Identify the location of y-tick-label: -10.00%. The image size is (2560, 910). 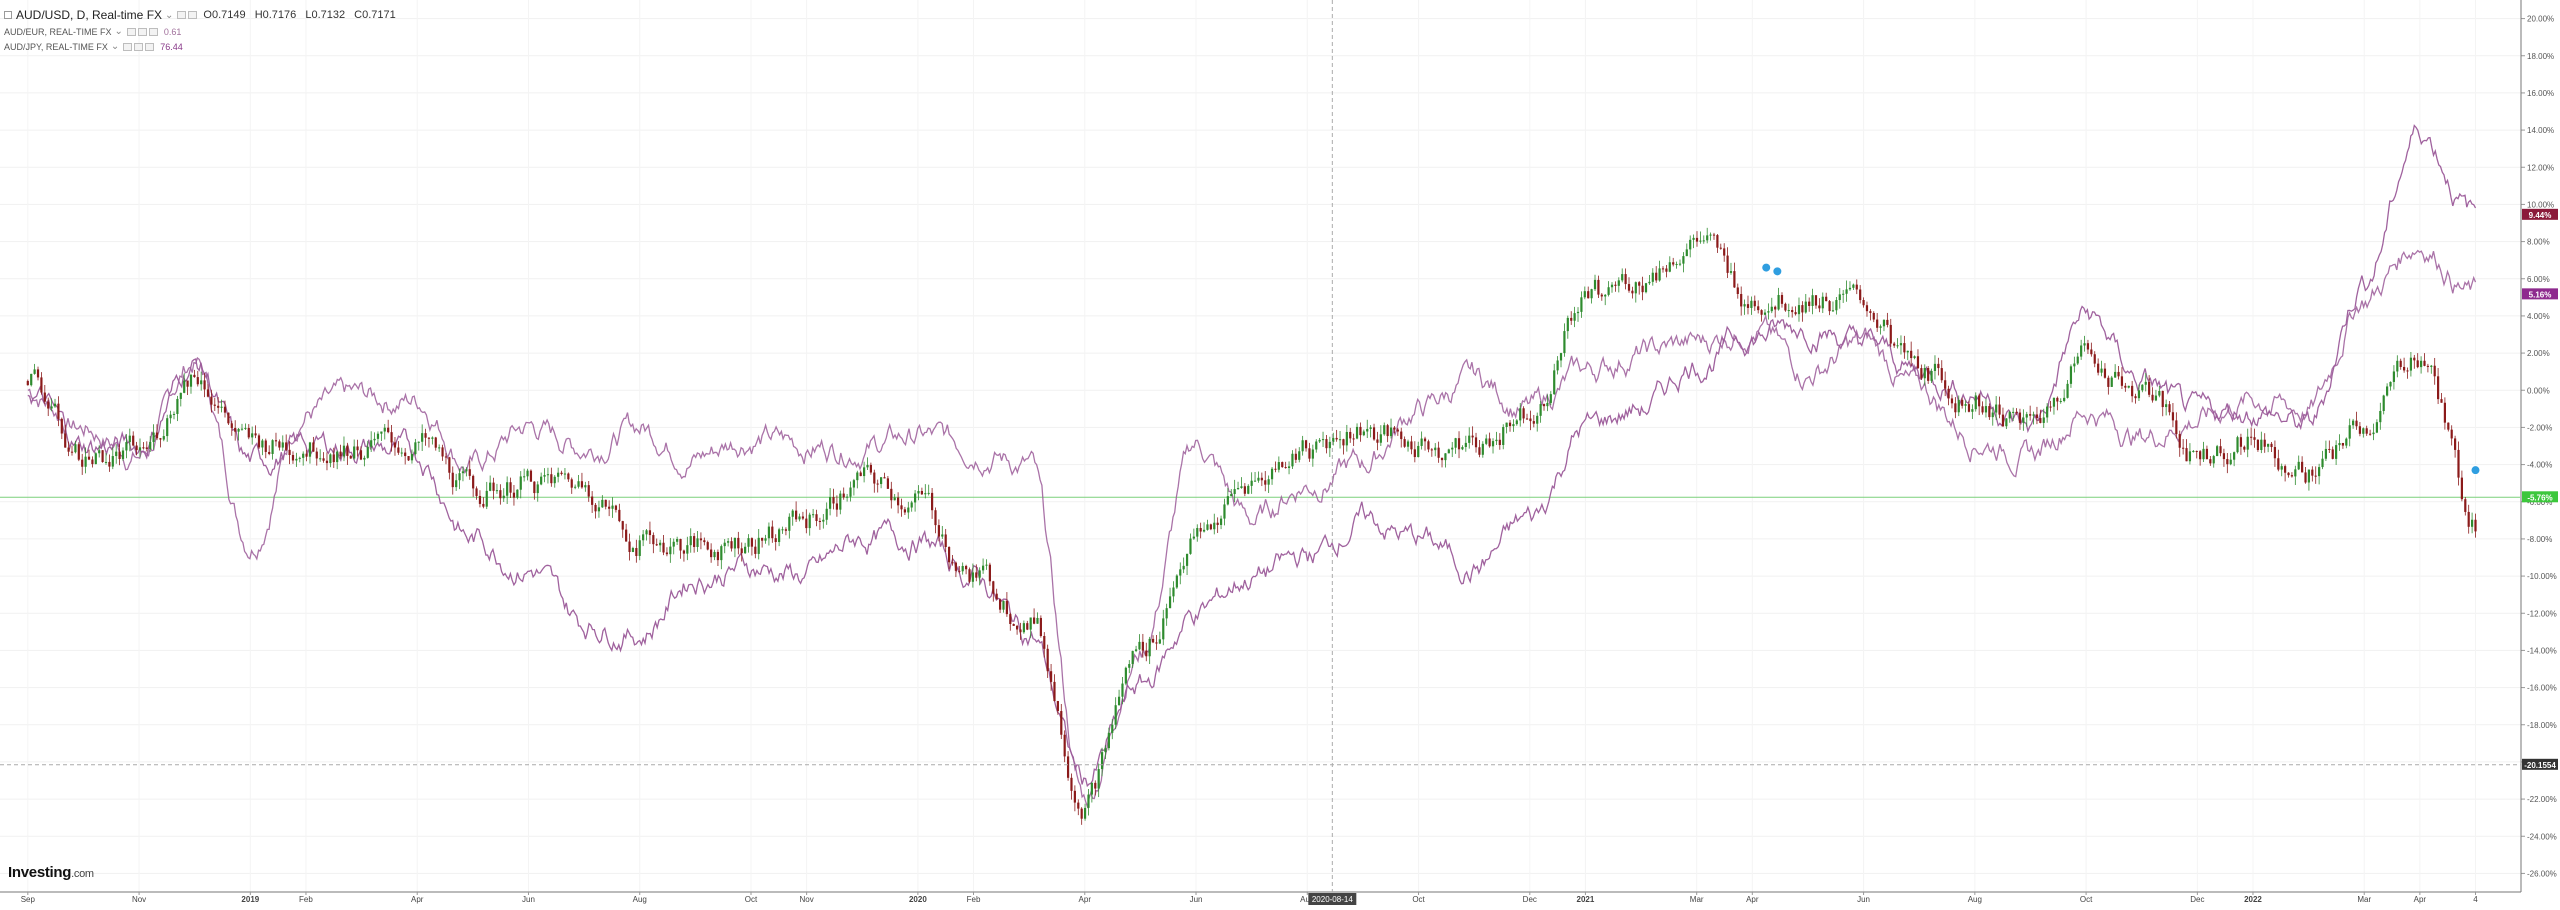
(2542, 576).